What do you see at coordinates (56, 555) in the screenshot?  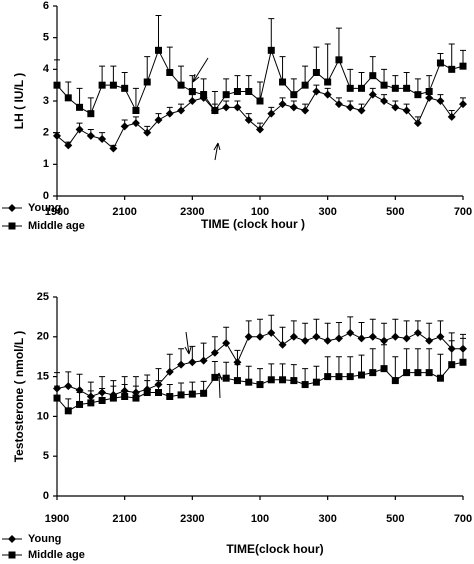 I see `legend-label: Middle age` at bounding box center [56, 555].